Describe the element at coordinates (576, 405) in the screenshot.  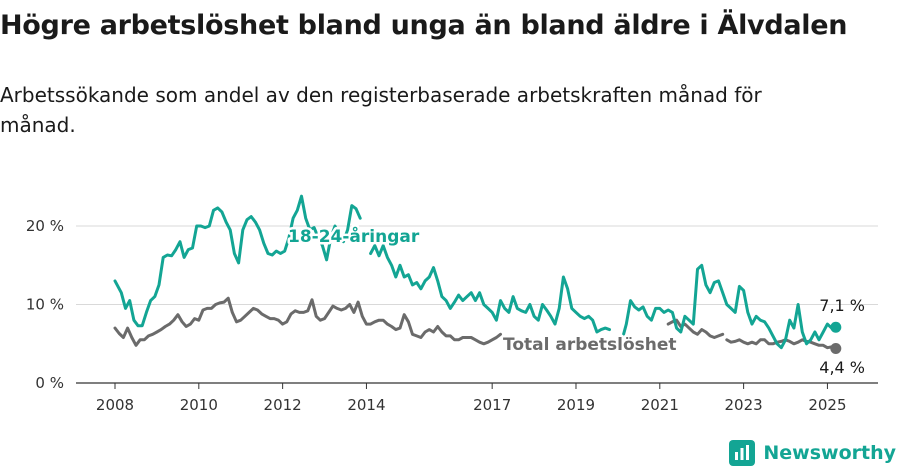
I see `x-tick-label: 2019` at that location.